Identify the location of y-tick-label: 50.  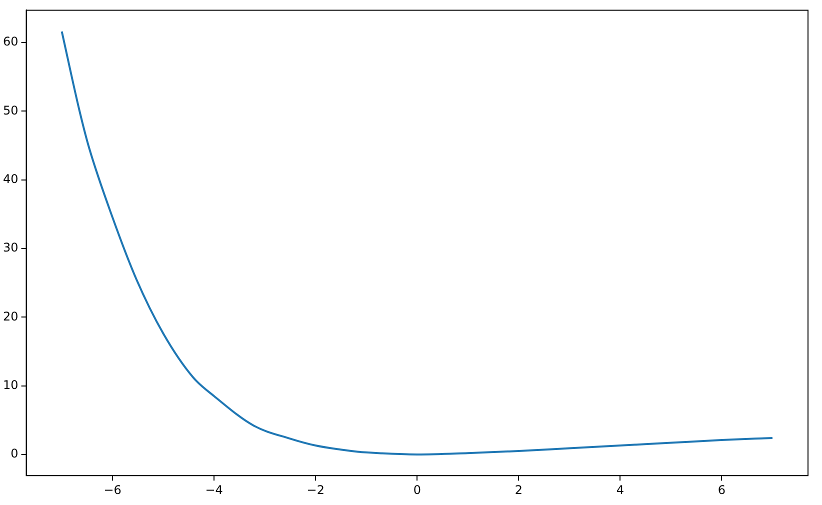
(10, 110).